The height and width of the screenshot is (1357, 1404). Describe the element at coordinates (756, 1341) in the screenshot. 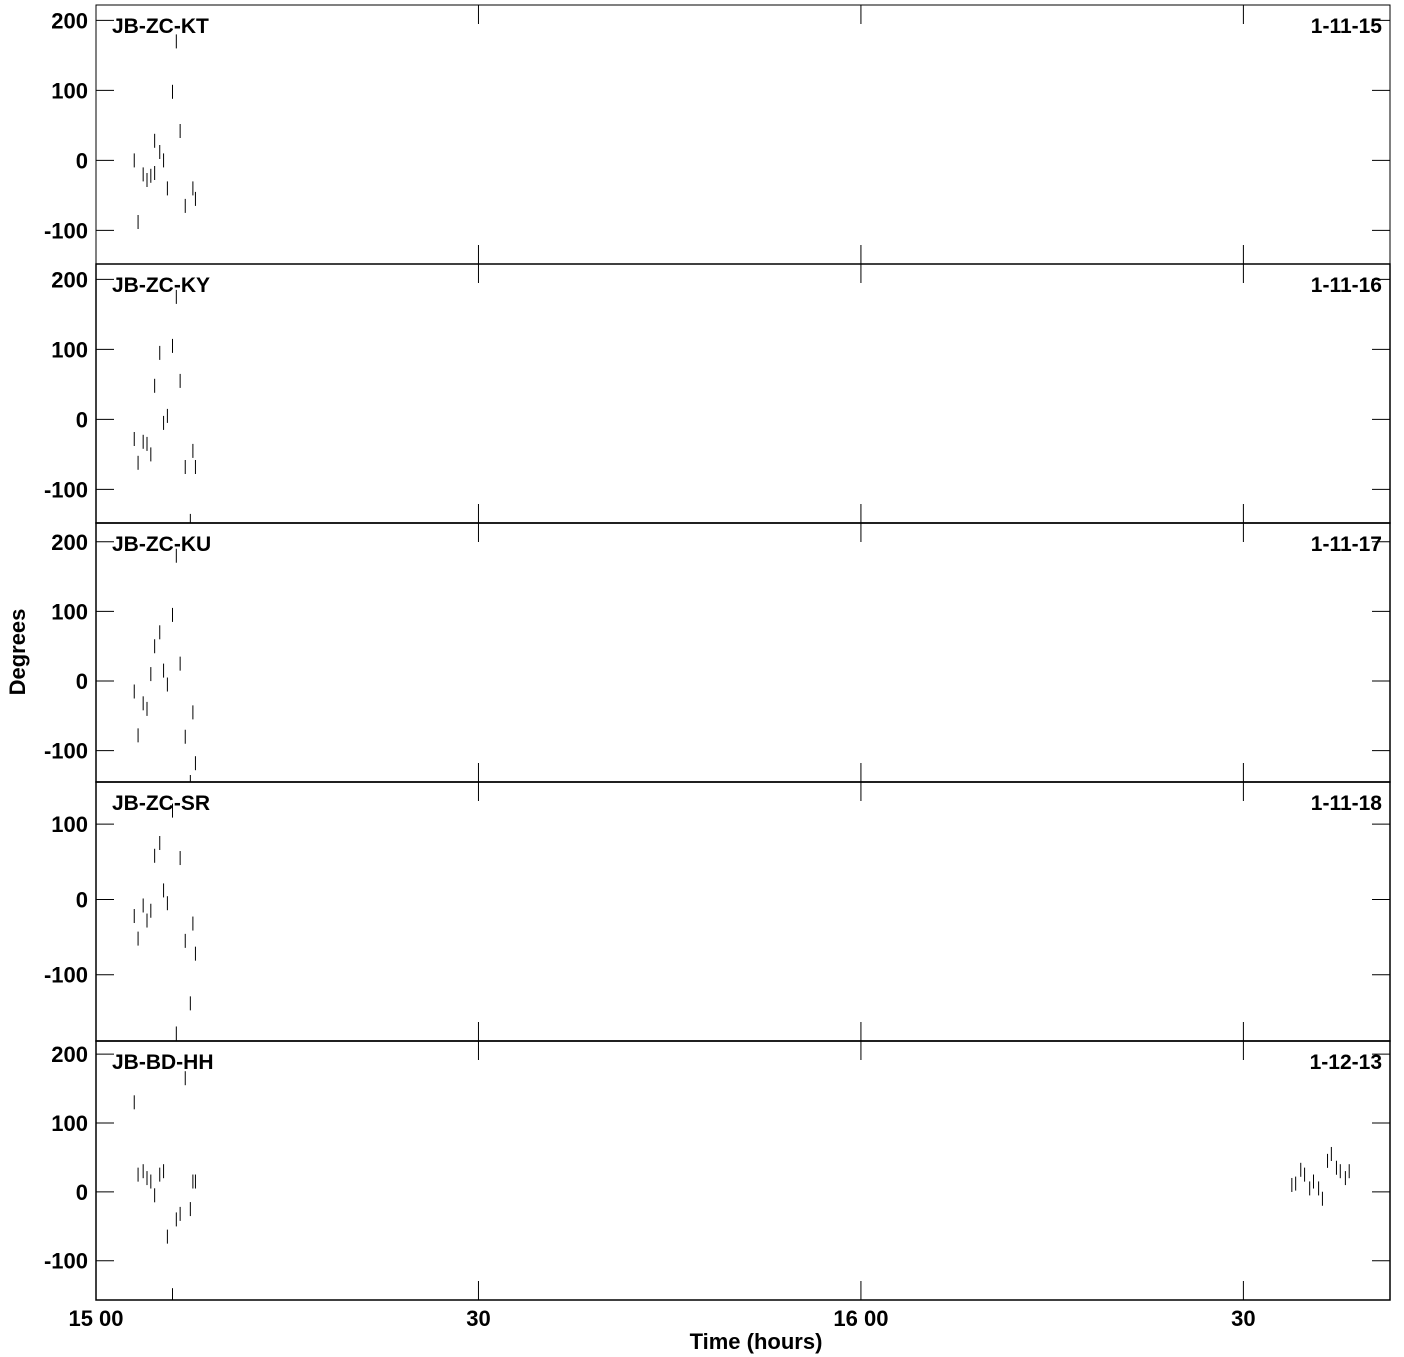

I see `x-axis-title: Time (hours)` at that location.